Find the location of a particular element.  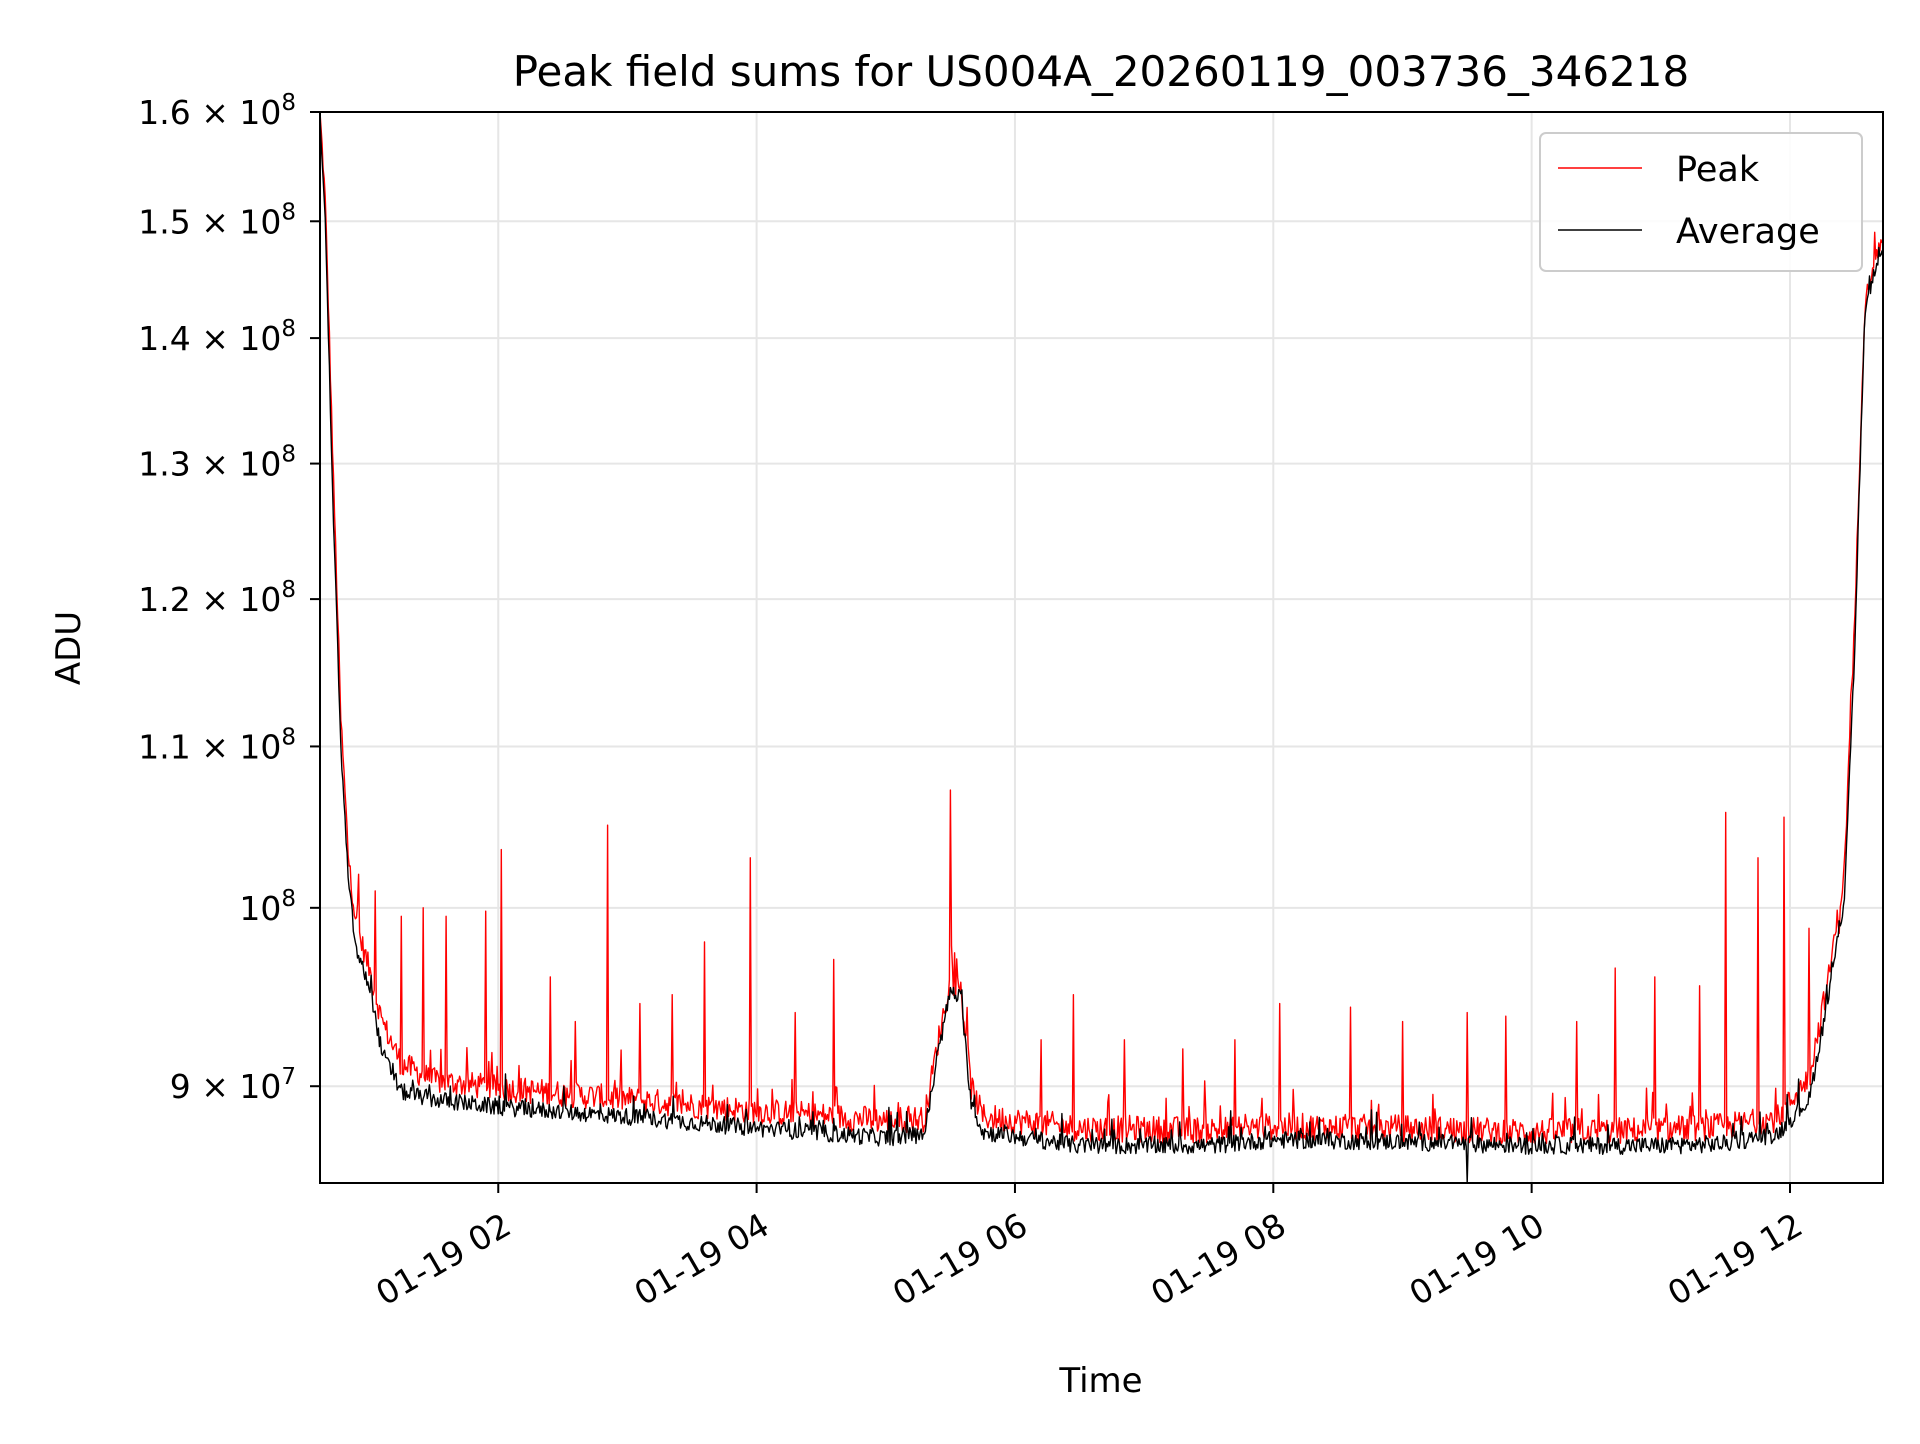

y-tick-mantissa: 1.4 × 10 is located at coordinates (209, 338).